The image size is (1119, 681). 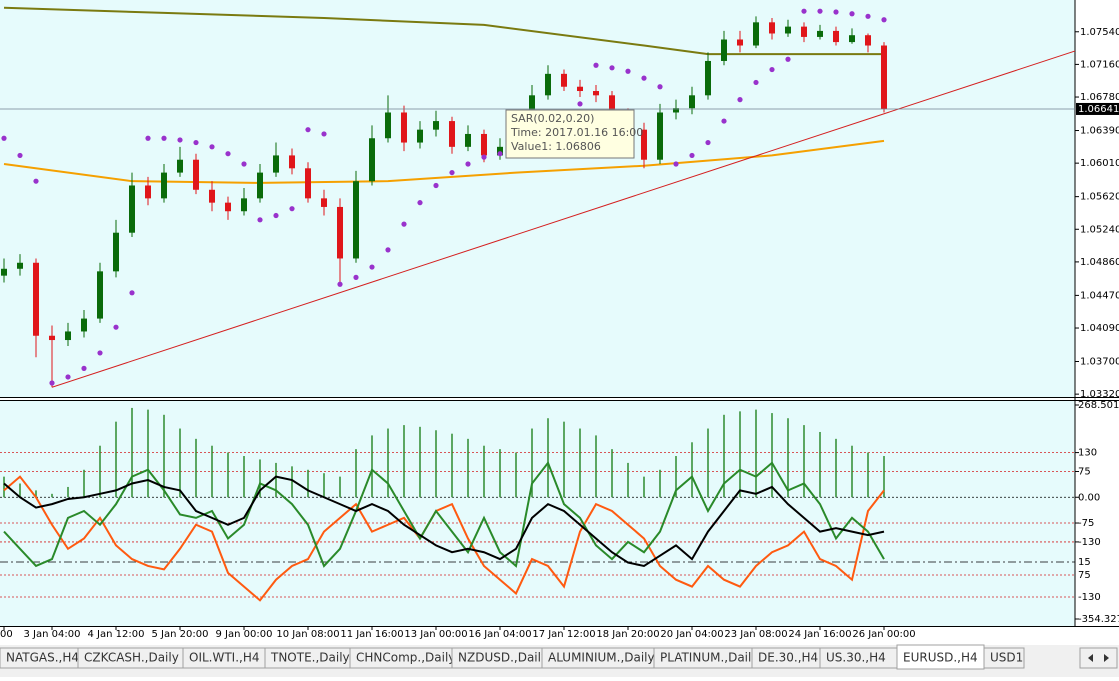 I want to click on tab-label: NATGAS.,H4, so click(x=42, y=658).